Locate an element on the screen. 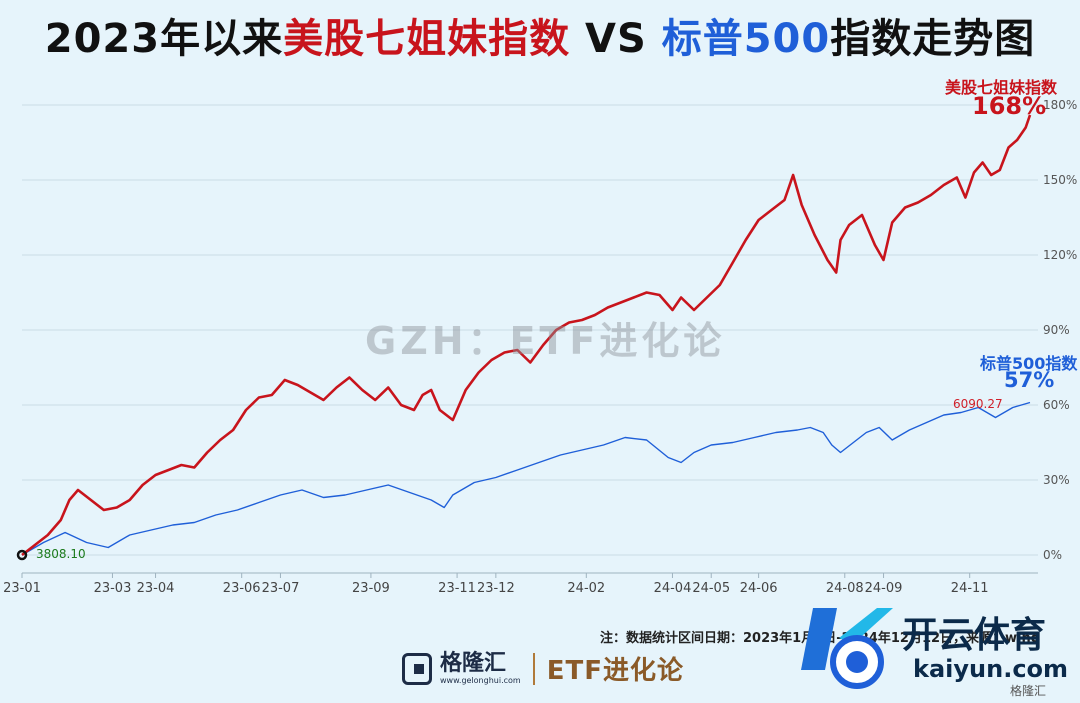 The width and height of the screenshot is (1080, 703). logo-domain: www.gelonghui.com is located at coordinates (480, 680).